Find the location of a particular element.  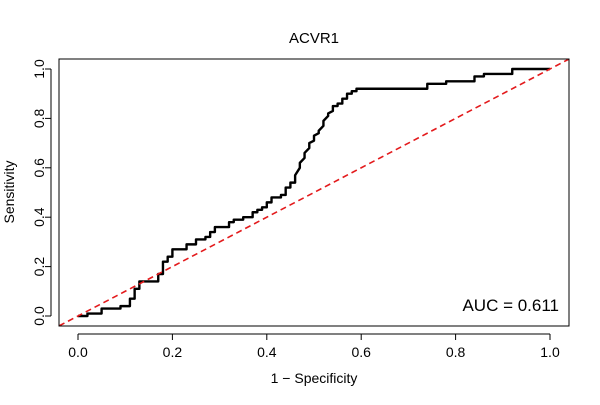

y-tick-label: 0.6 is located at coordinates (39, 168).